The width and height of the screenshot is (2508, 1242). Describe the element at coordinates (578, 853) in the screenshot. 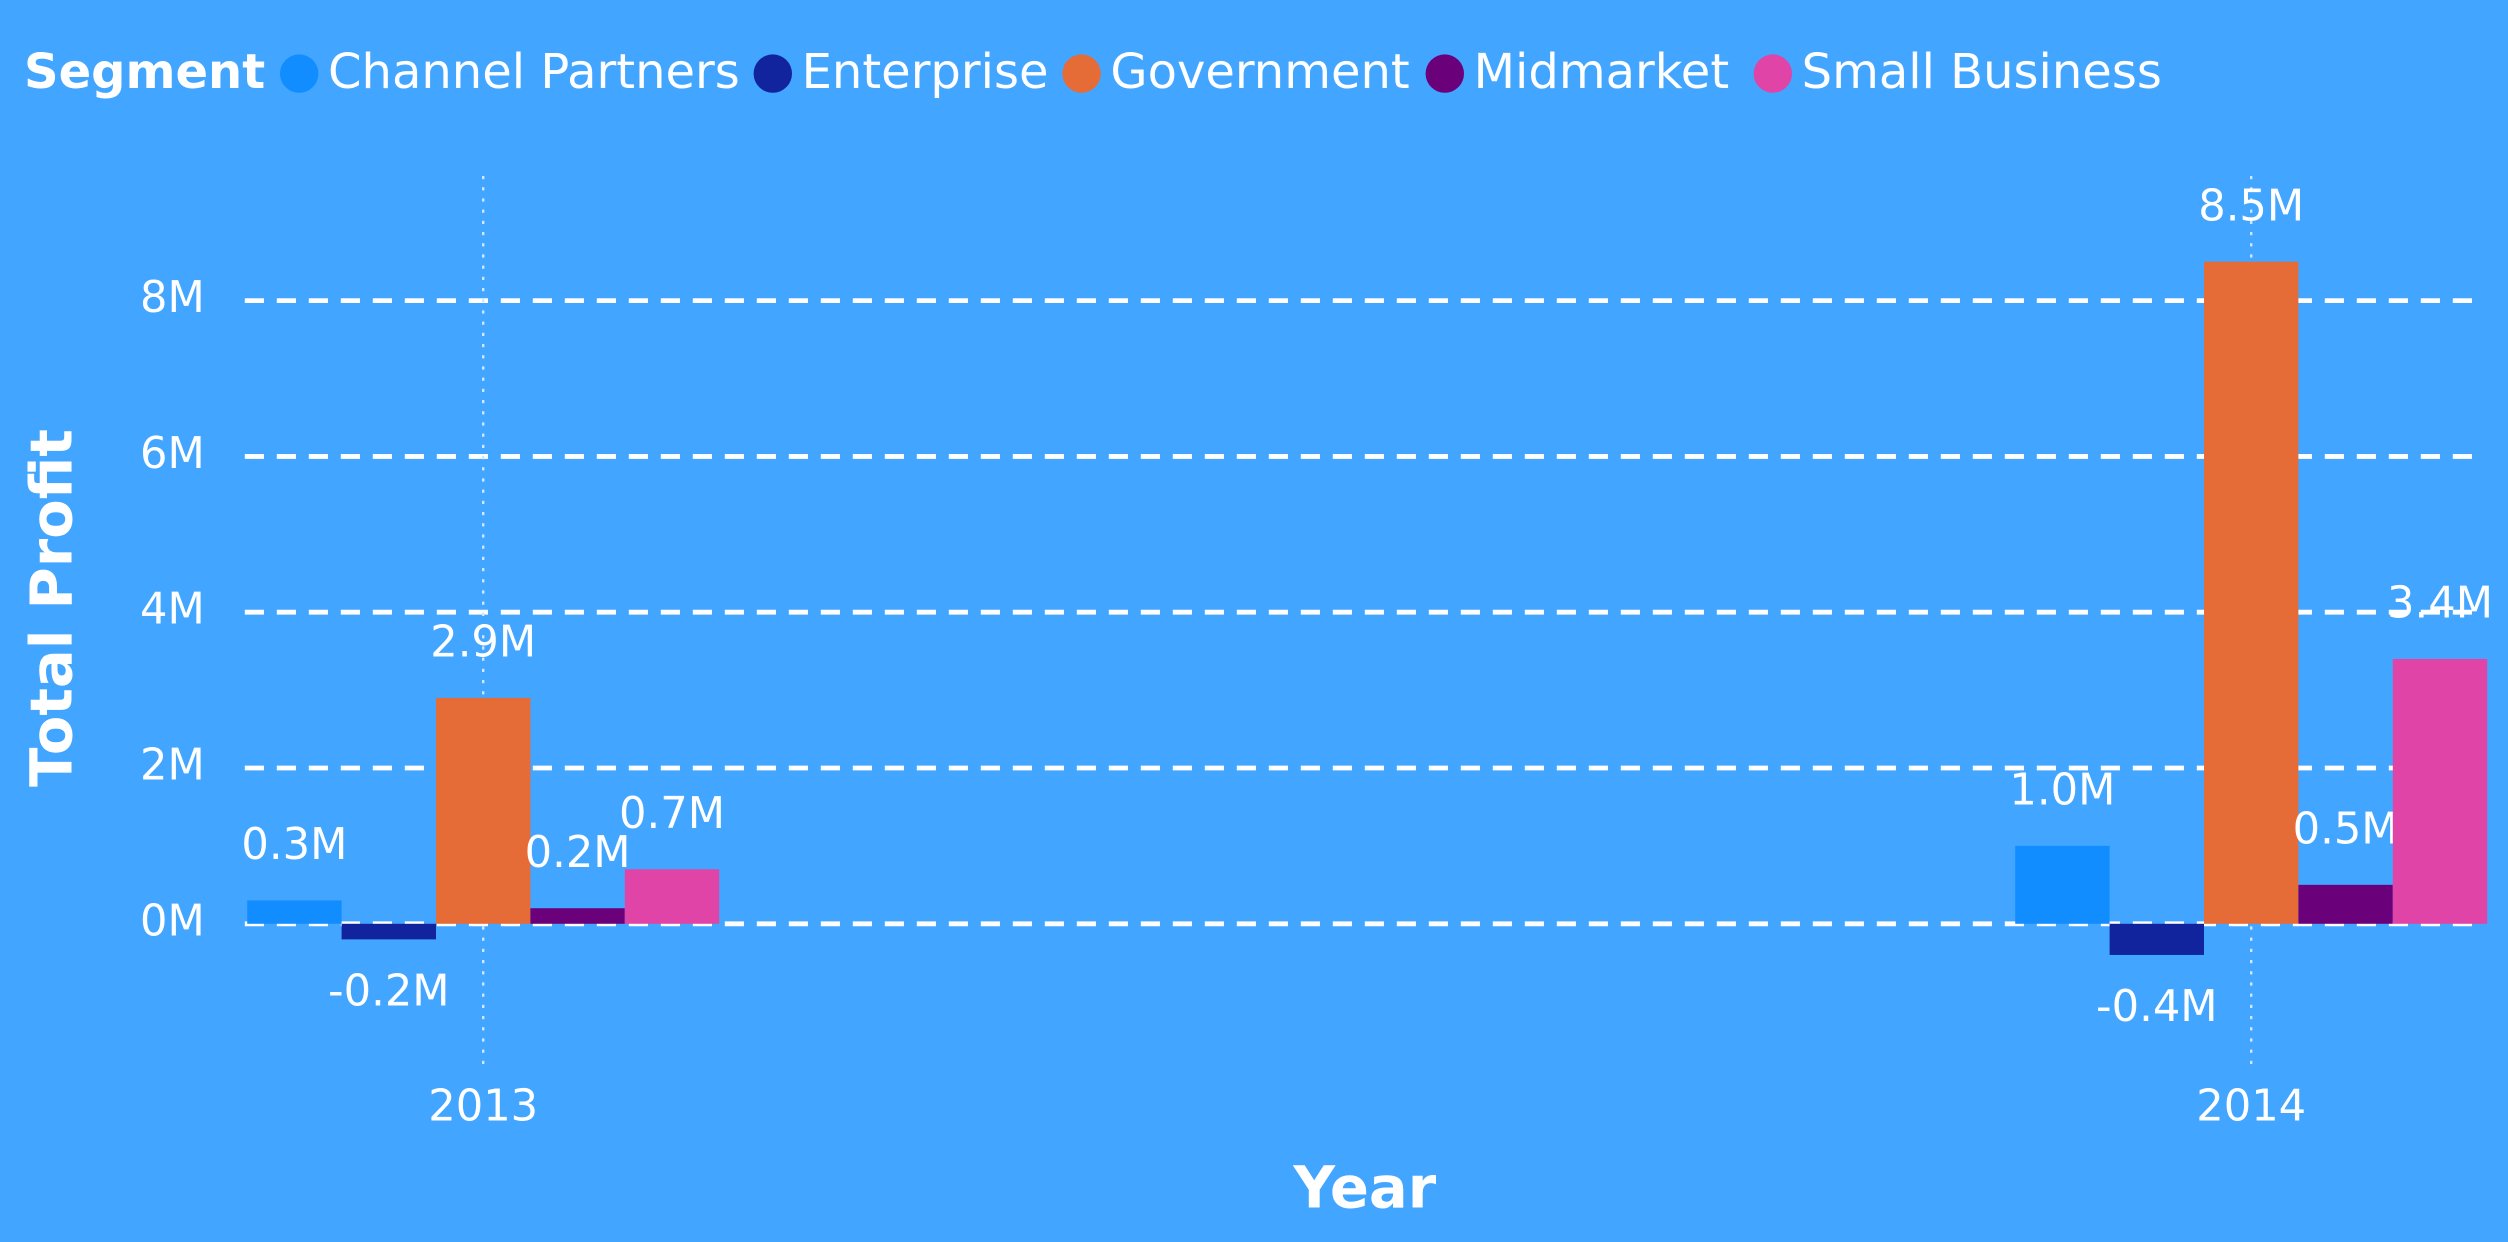

I see `value-label: 0.2M` at that location.